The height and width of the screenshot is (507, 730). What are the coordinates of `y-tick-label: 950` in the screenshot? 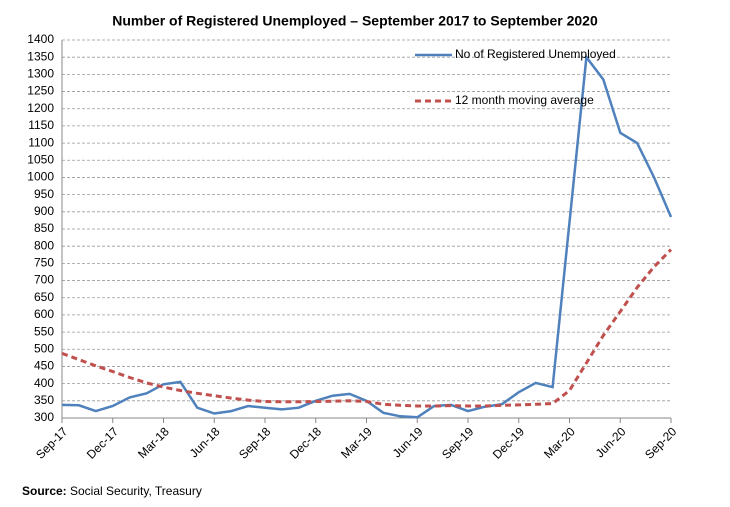 It's located at (44, 194).